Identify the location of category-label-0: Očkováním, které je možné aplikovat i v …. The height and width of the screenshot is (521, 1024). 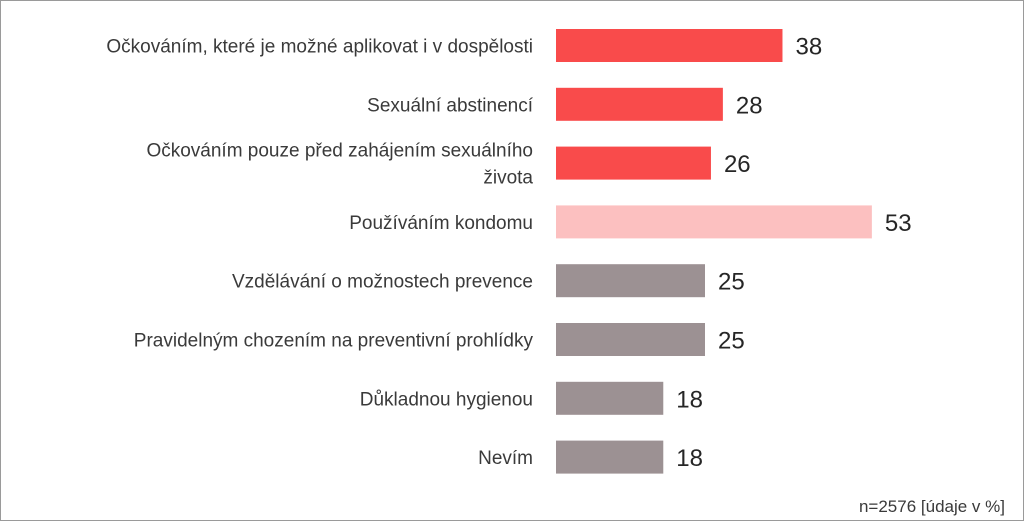
(319, 47).